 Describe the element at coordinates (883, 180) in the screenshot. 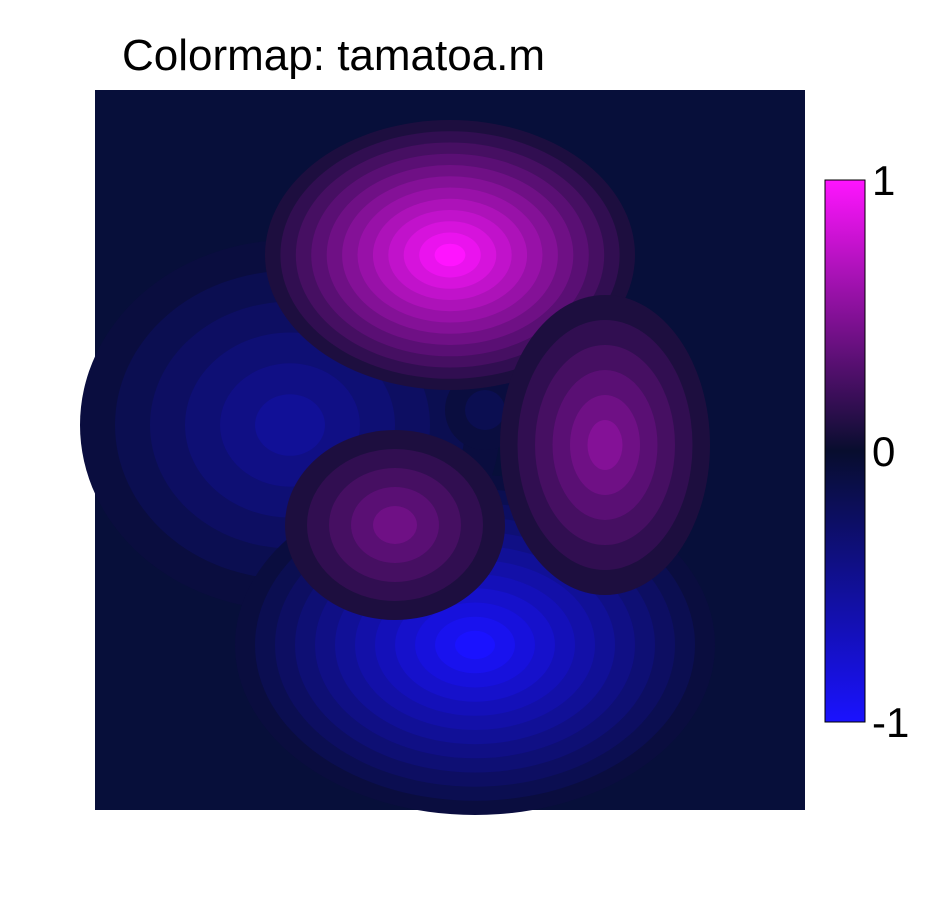

I see `colorbar-tick-label: 1` at that location.